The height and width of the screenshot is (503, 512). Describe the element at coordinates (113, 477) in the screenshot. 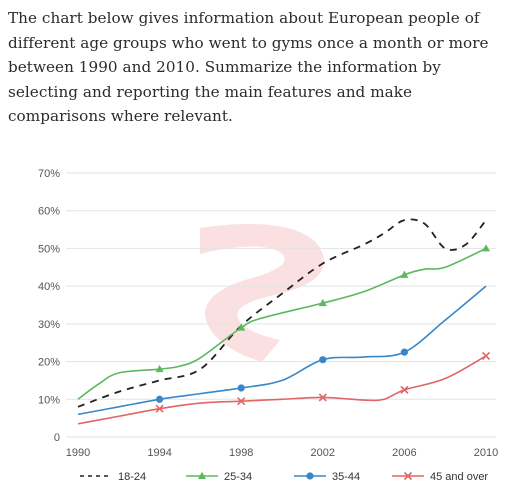

I see `legend-item: 18-24` at that location.